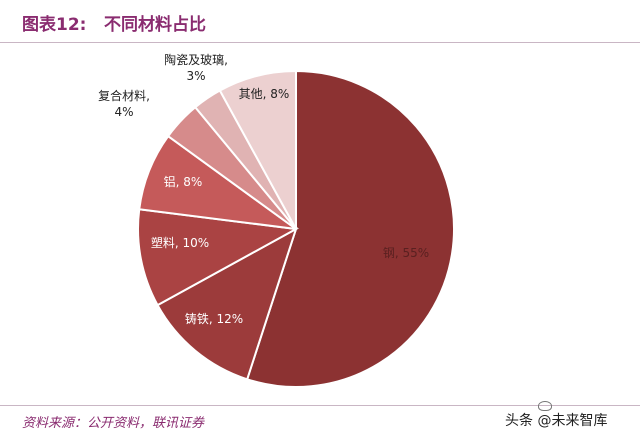 The height and width of the screenshot is (445, 640). Describe the element at coordinates (113, 423) in the screenshot. I see `source-note: 资料来源：公开资料，联讯证券` at that location.